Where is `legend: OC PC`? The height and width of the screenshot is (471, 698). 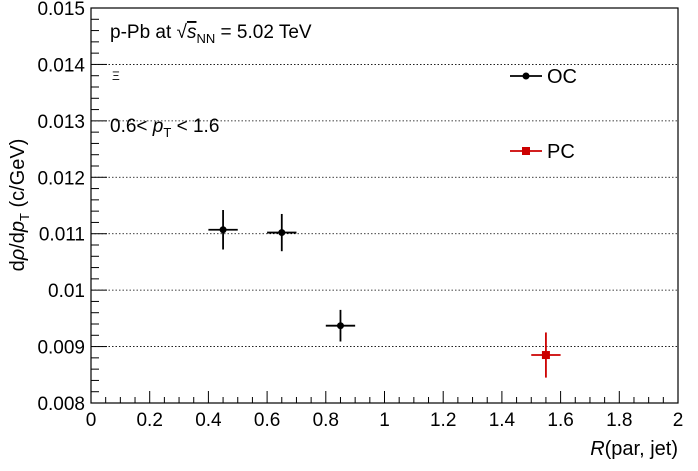 legend: OC PC is located at coordinates (543, 114).